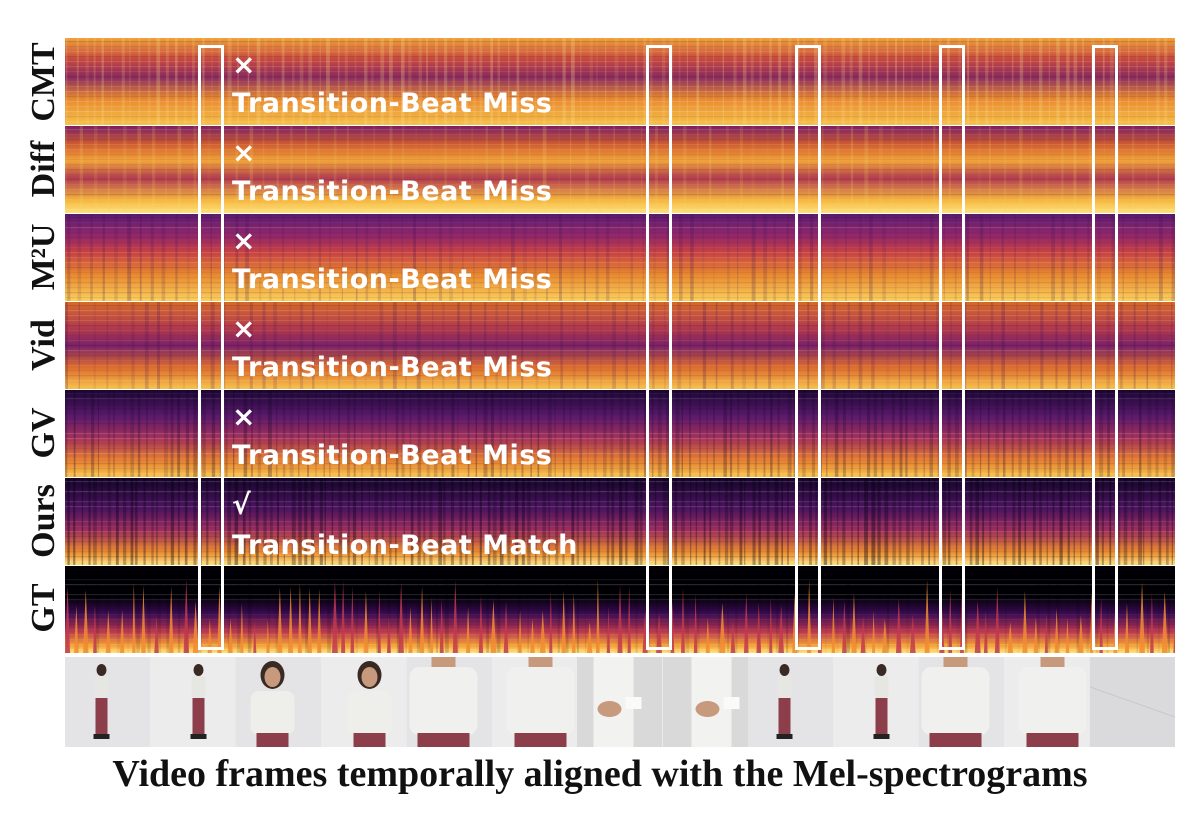 The height and width of the screenshot is (820, 1200). I want to click on spectrogram-ours, so click(620, 521).